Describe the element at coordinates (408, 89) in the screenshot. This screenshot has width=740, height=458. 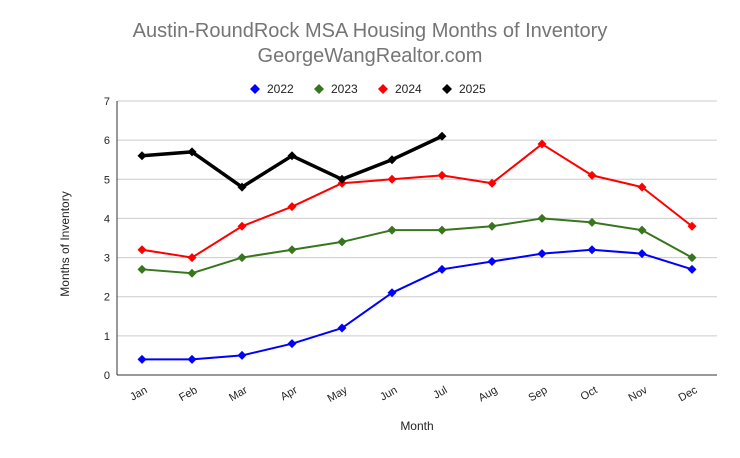
I see `legend-label: 2024` at that location.